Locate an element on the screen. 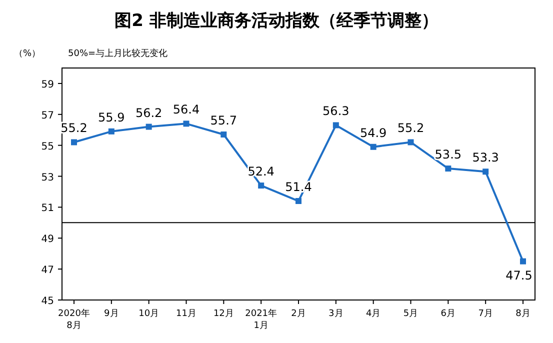  x-tick-label: 3月 is located at coordinates (336, 314).